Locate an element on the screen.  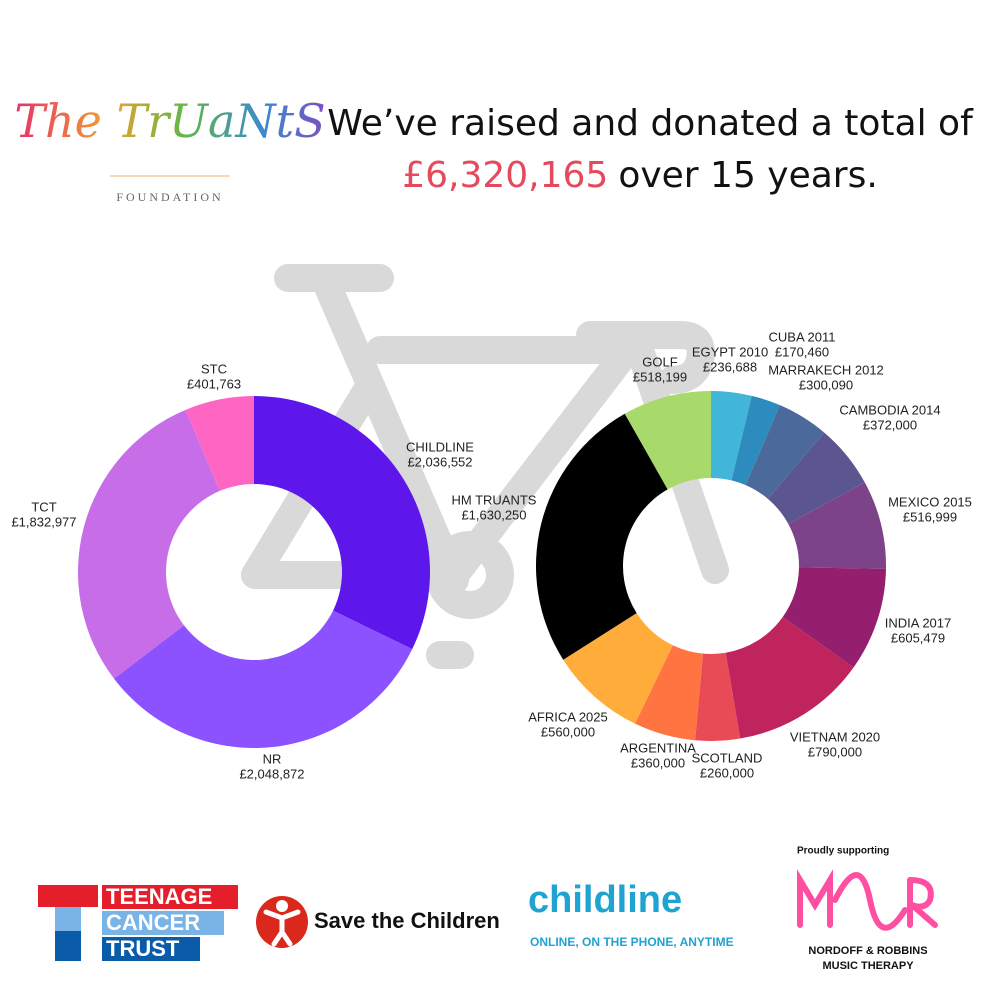
segment-label: CHILDLINE is located at coordinates (440, 446).